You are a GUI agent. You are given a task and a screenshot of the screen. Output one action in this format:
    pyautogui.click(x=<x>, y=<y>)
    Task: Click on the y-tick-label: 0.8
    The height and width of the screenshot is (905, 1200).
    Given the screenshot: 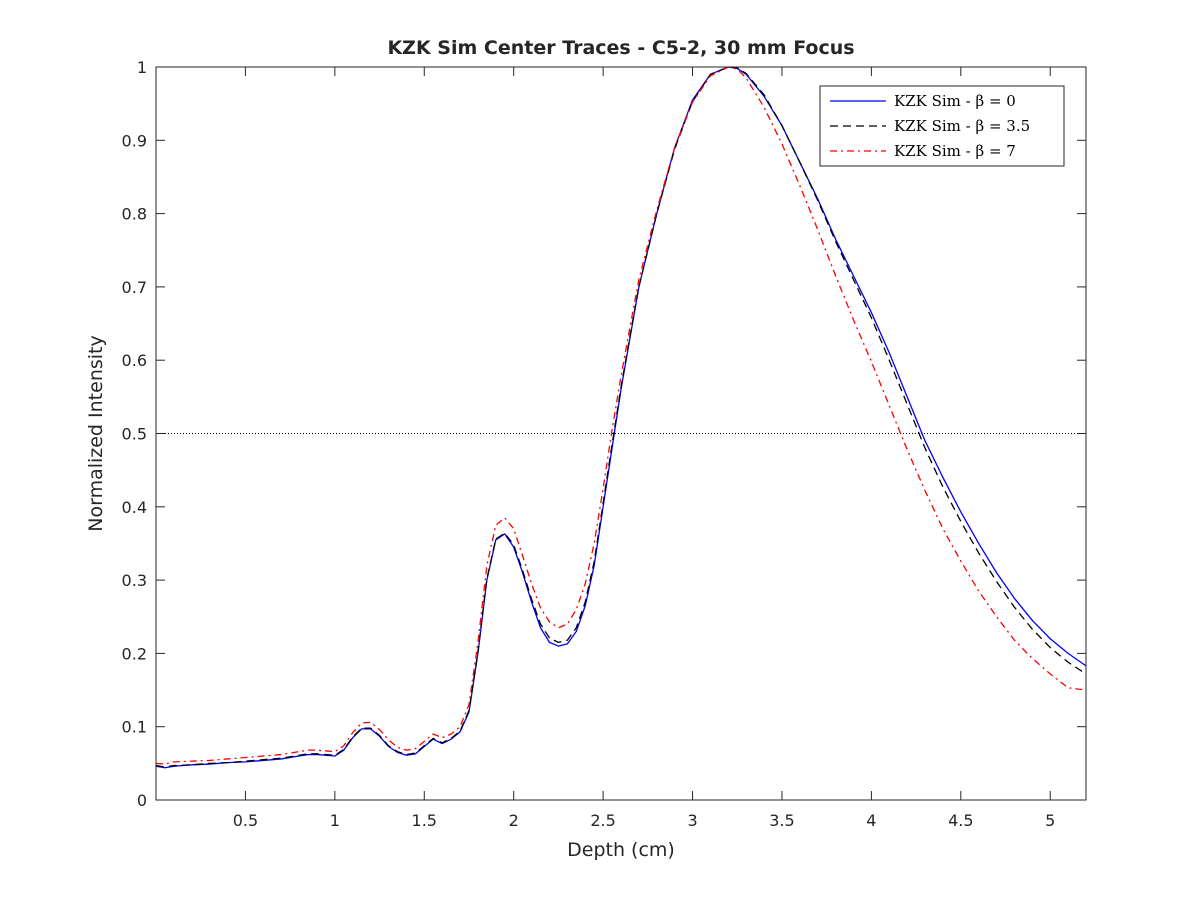 What is the action you would take?
    pyautogui.click(x=134, y=214)
    